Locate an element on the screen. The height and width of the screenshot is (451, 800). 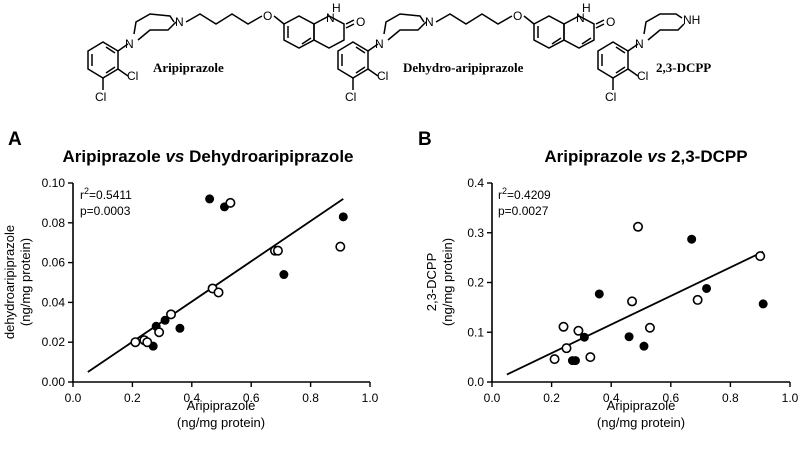
panel-b-r2-value: =0.4209 is located at coordinates (529, 195).